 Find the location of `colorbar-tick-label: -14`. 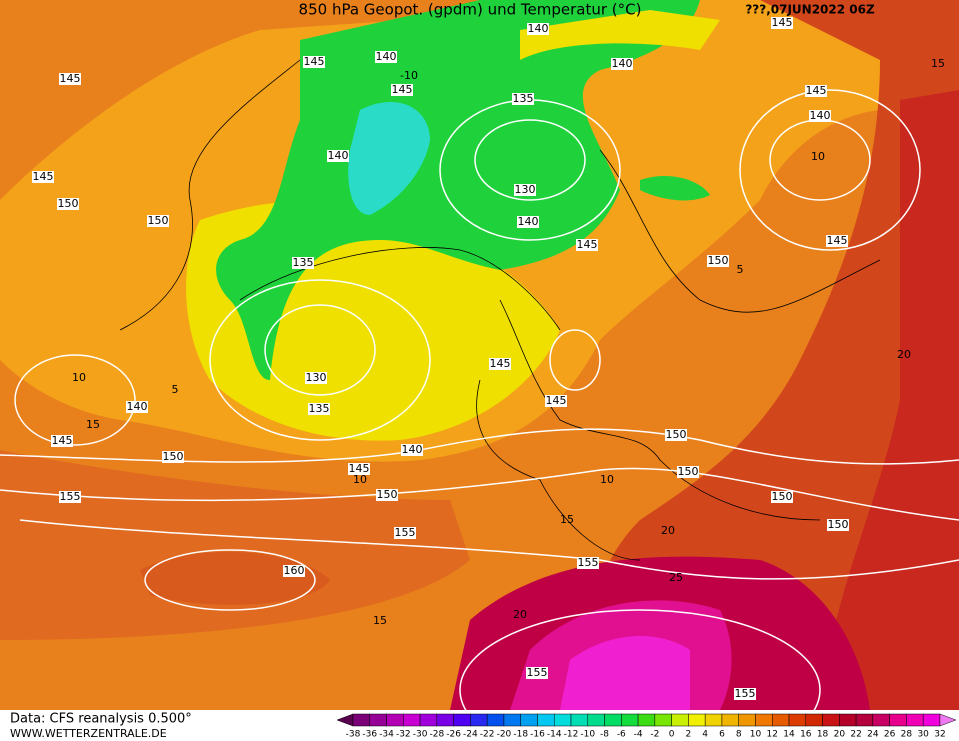

colorbar-tick-label: -14 is located at coordinates (554, 735).